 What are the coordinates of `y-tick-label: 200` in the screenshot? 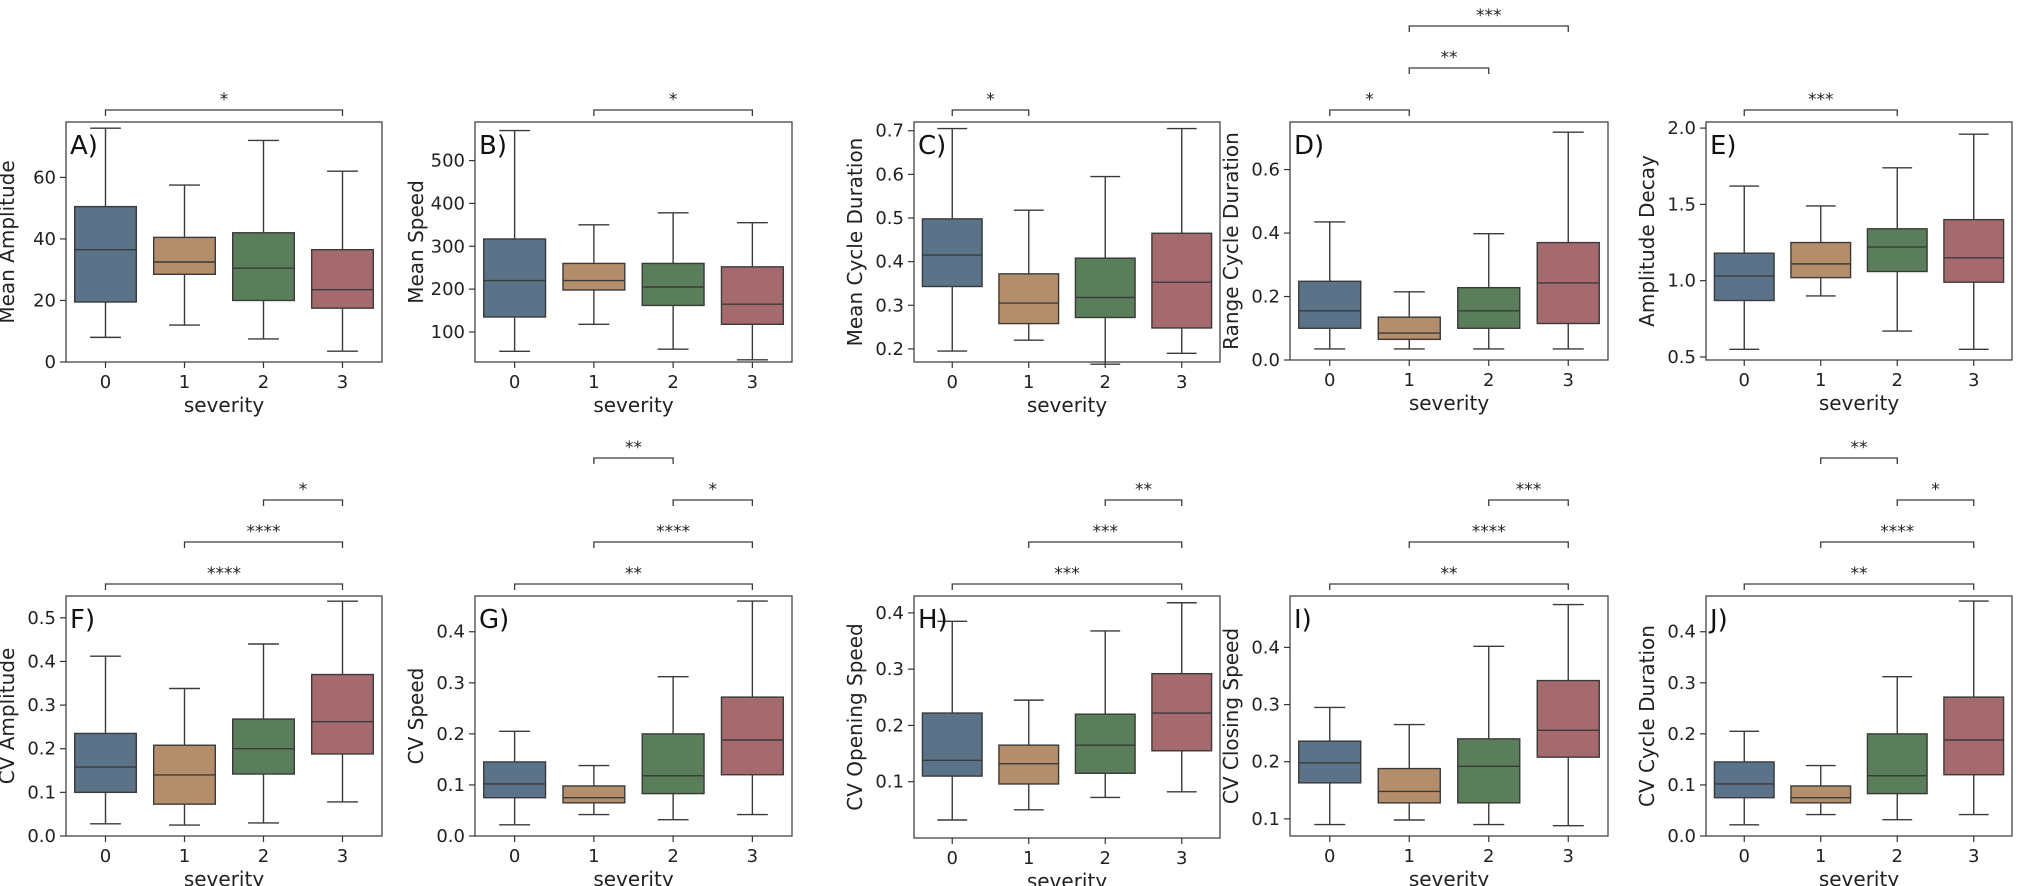 It's located at (448, 289).